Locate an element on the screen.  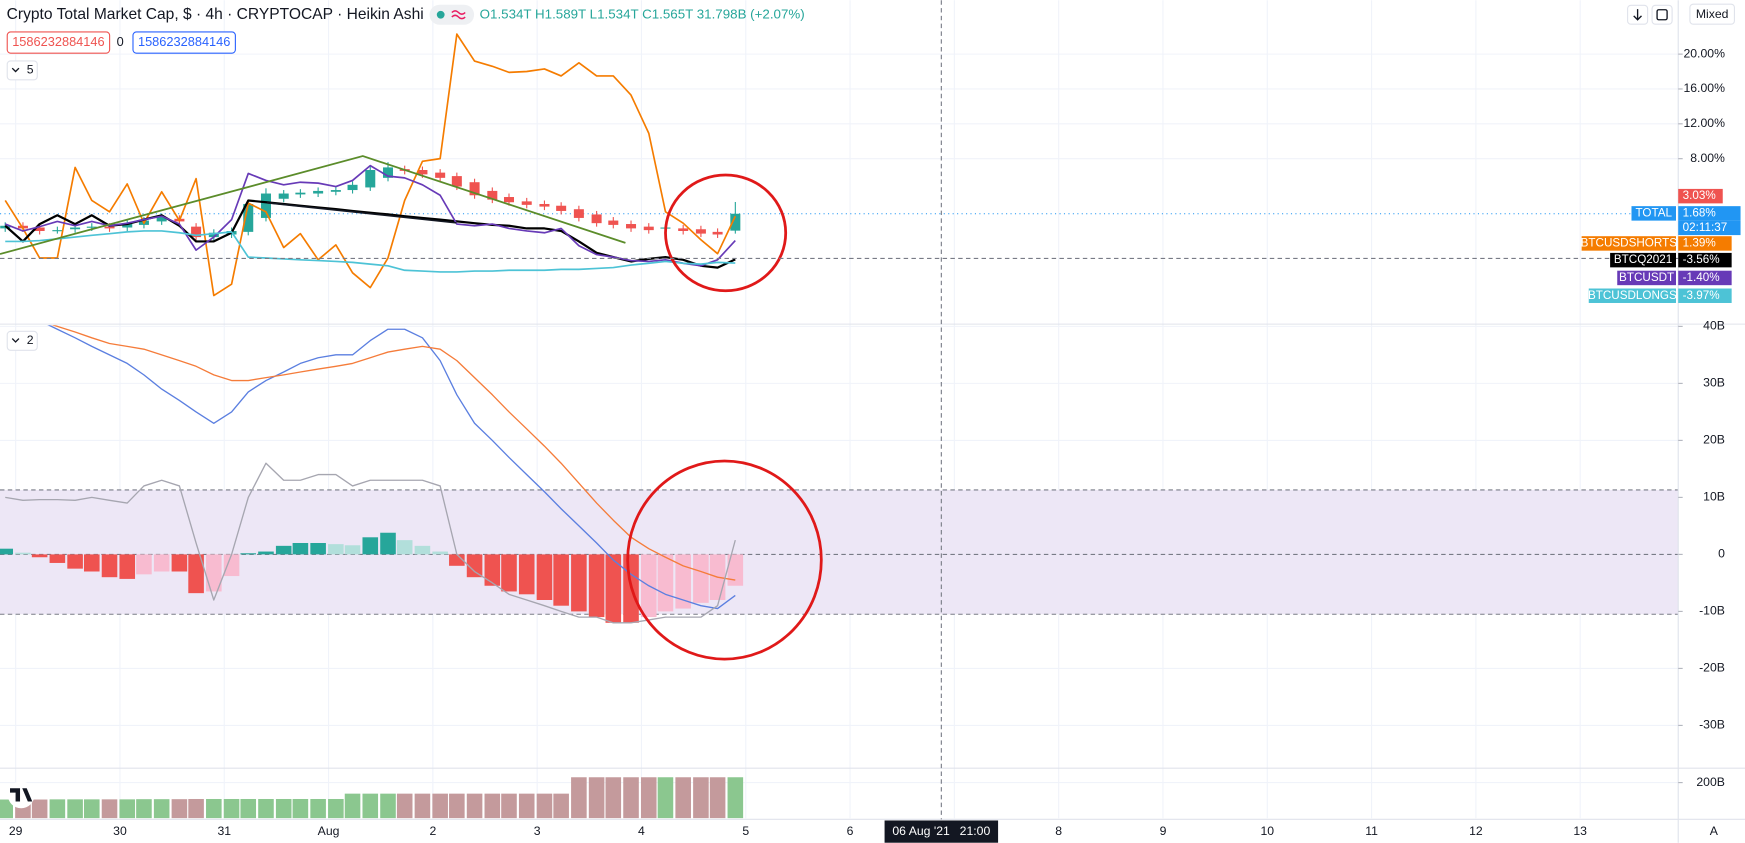
x-tick-label: 12 is located at coordinates (1476, 831).